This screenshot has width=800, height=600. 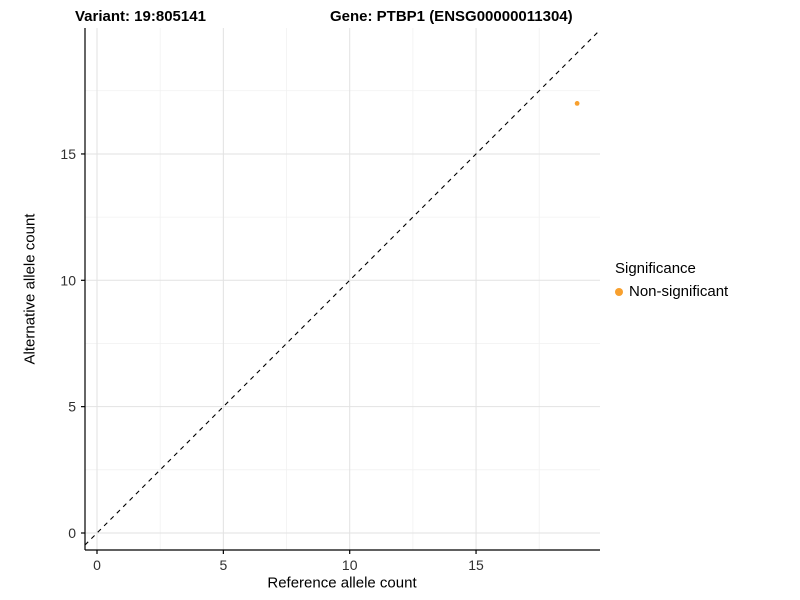 What do you see at coordinates (679, 291) in the screenshot?
I see `legend-item-label: Non-significant` at bounding box center [679, 291].